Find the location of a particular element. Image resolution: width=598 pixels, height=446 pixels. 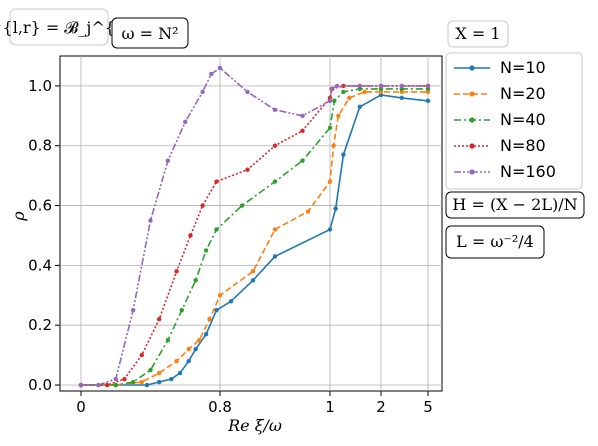

y-tick-label: 1.0 is located at coordinates (40, 86).